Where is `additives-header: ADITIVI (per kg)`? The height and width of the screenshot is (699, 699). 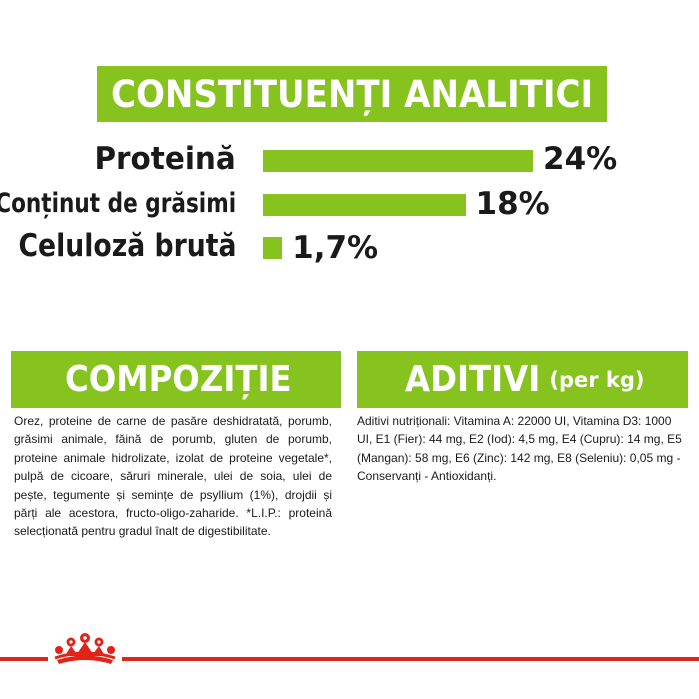
additives-header: ADITIVI (per kg) is located at coordinates (522, 379).